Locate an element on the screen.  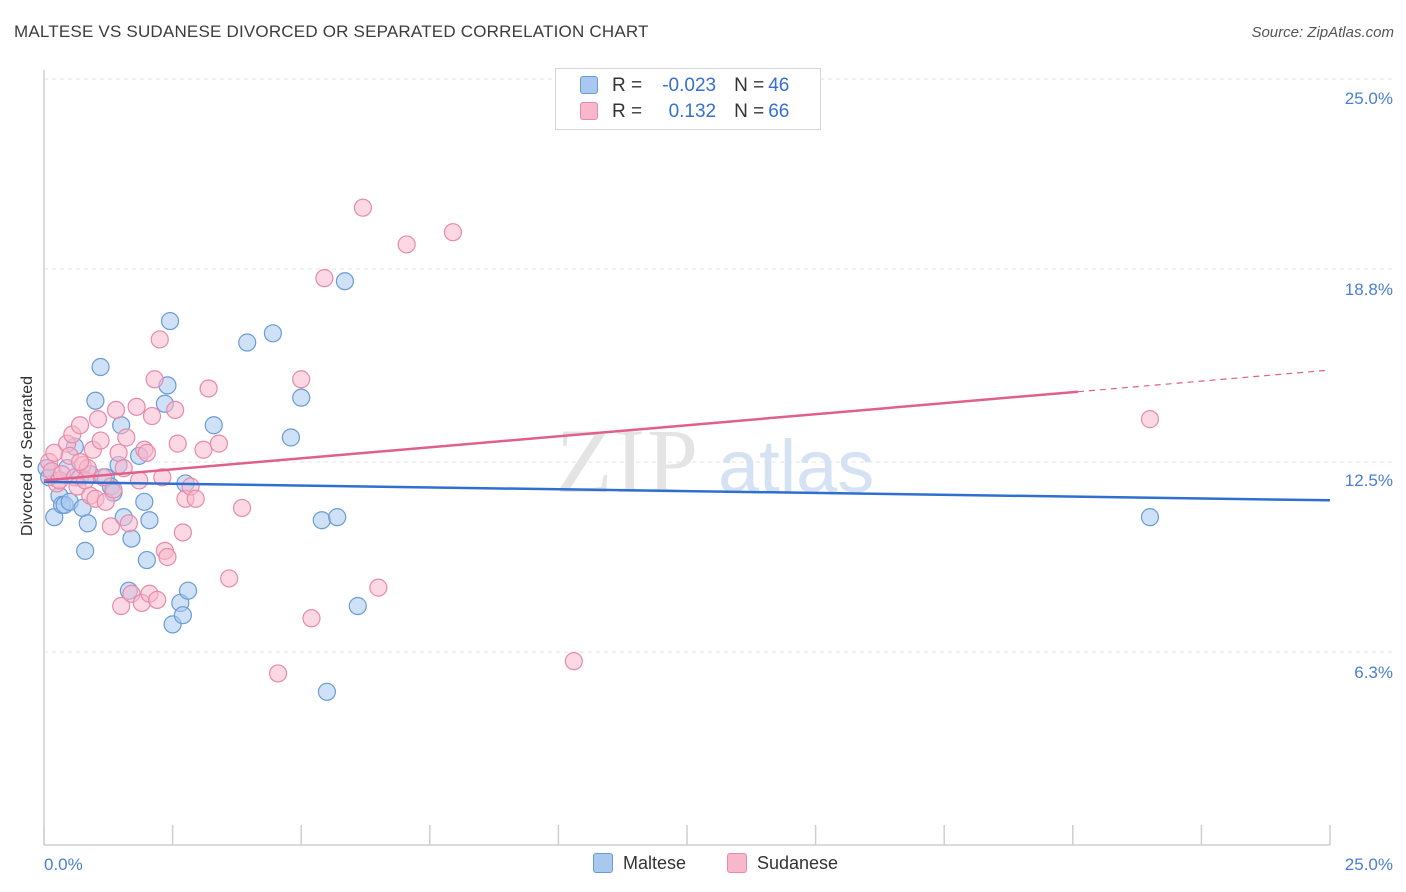
n-value: 66 is located at coordinates (779, 111).